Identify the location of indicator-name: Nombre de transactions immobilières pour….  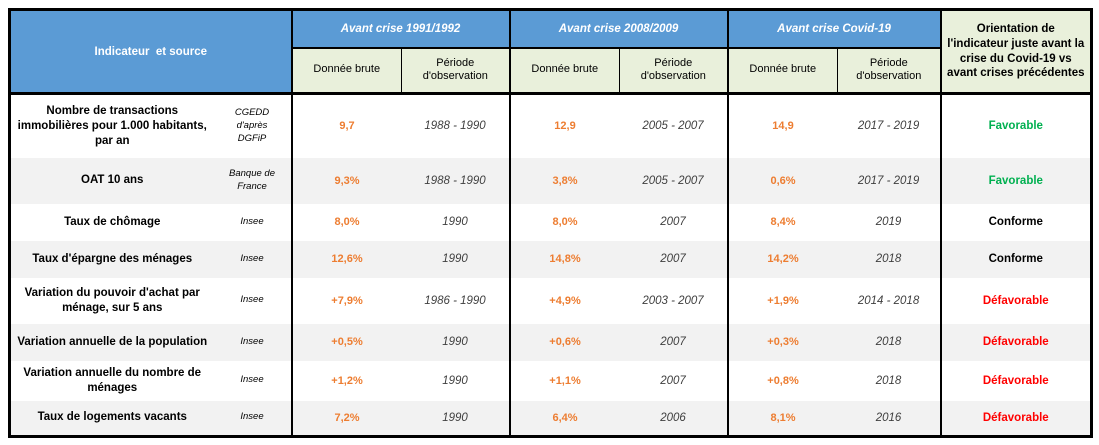
(112, 125).